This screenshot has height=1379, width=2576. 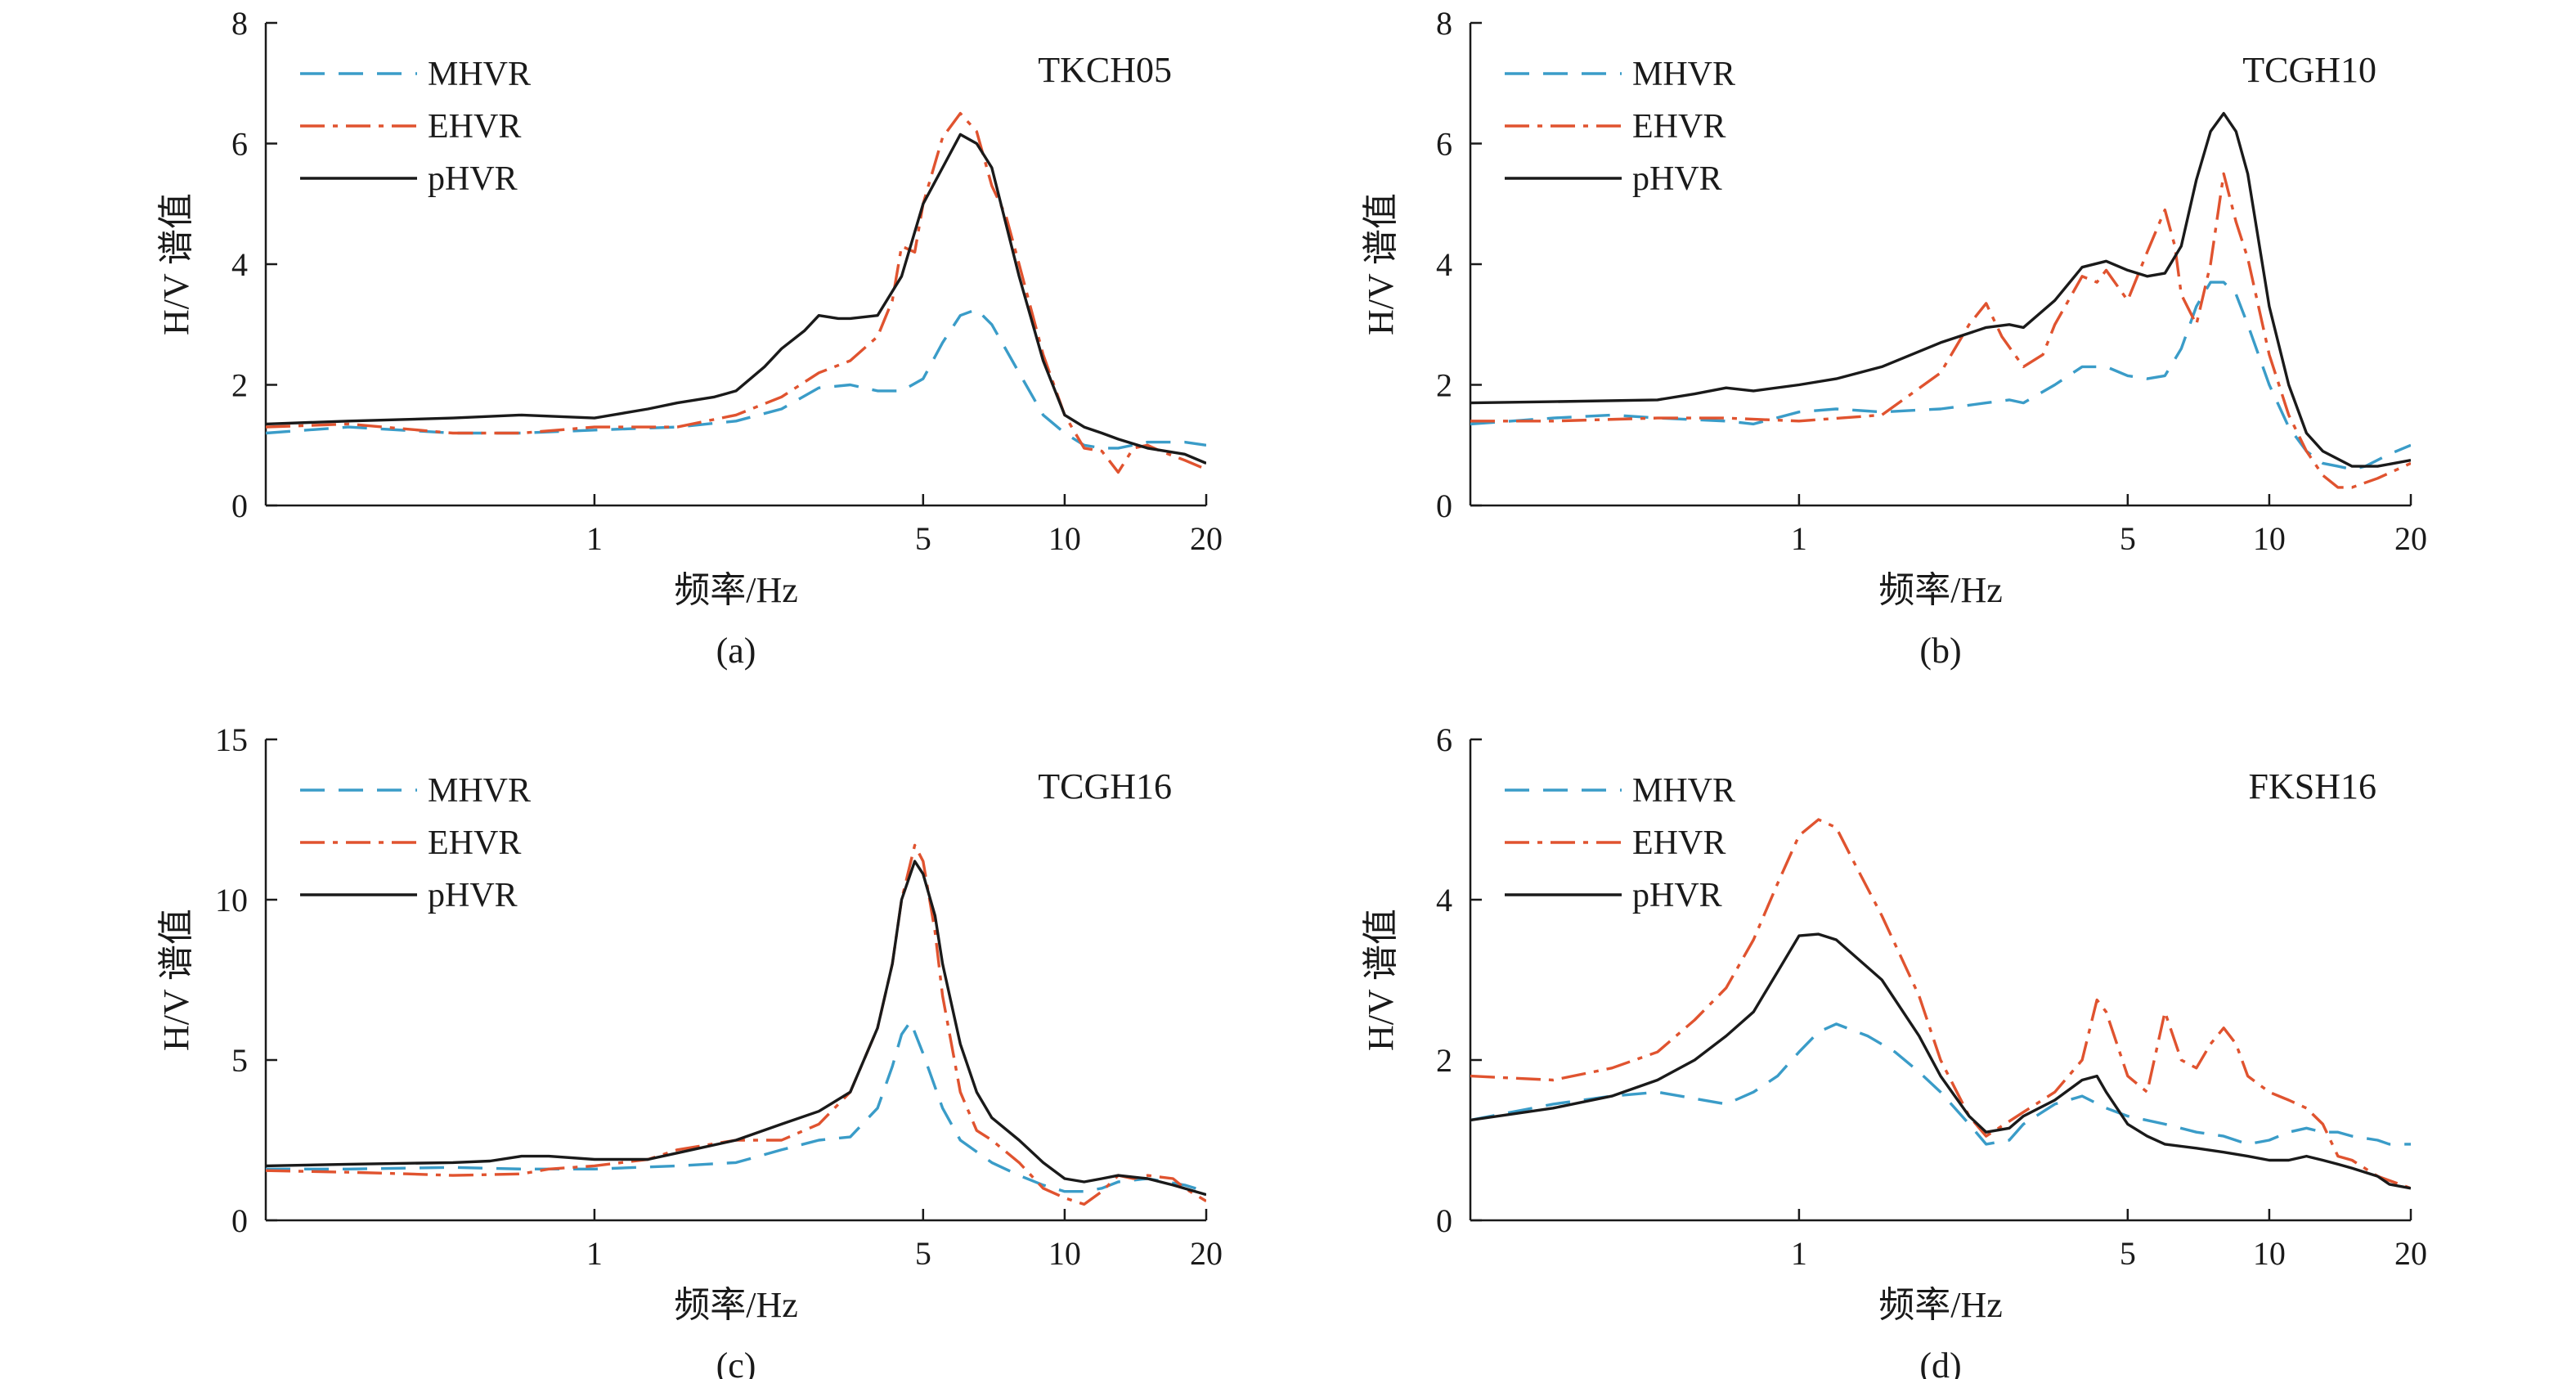 I want to click on panel-caption: (a), so click(x=736, y=651).